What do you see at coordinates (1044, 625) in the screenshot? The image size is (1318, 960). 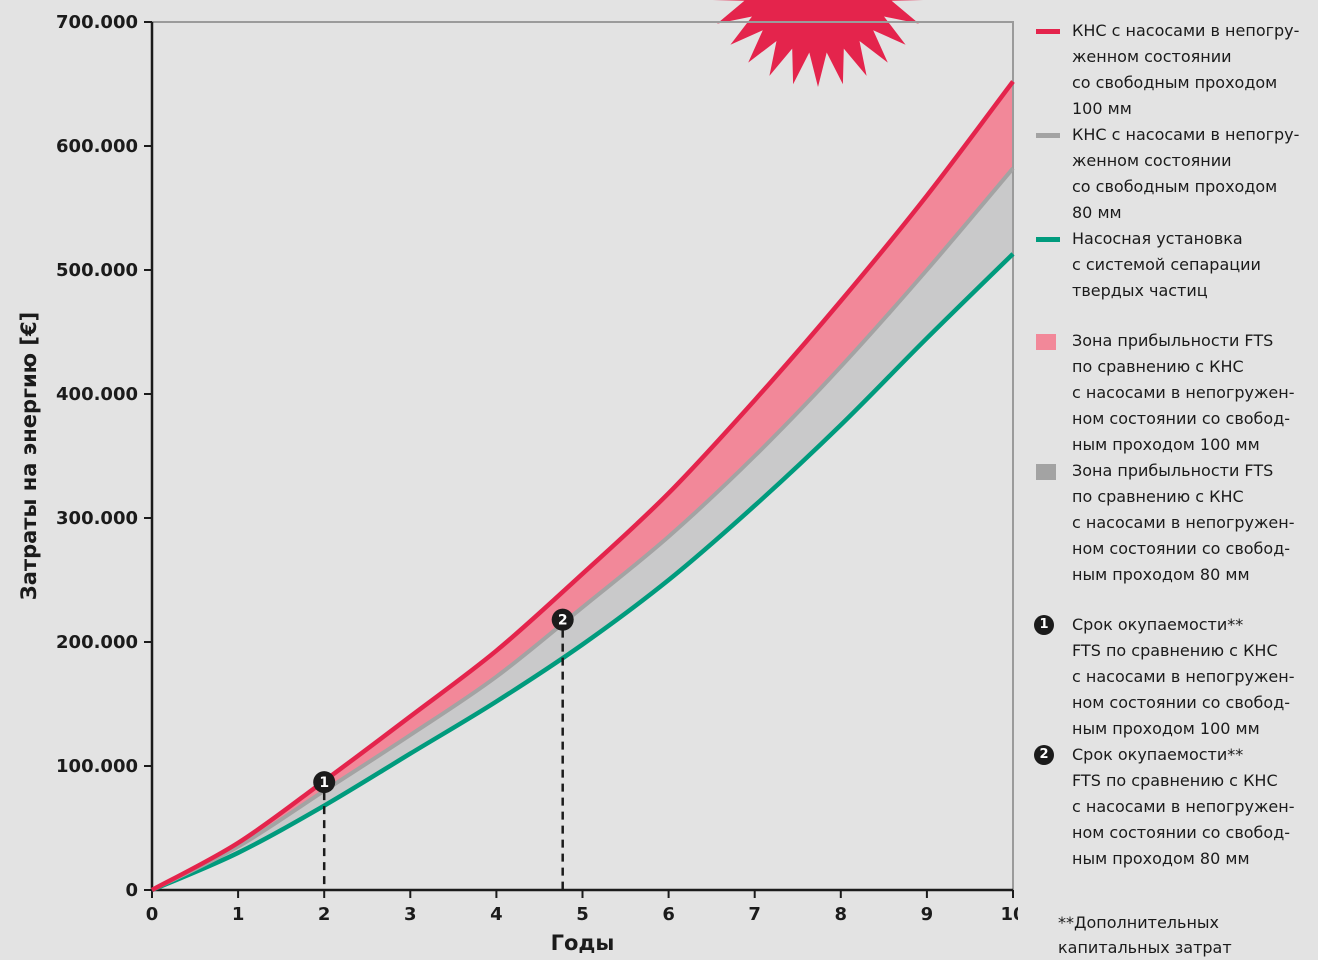 I see `legend-marker-number: 1` at bounding box center [1044, 625].